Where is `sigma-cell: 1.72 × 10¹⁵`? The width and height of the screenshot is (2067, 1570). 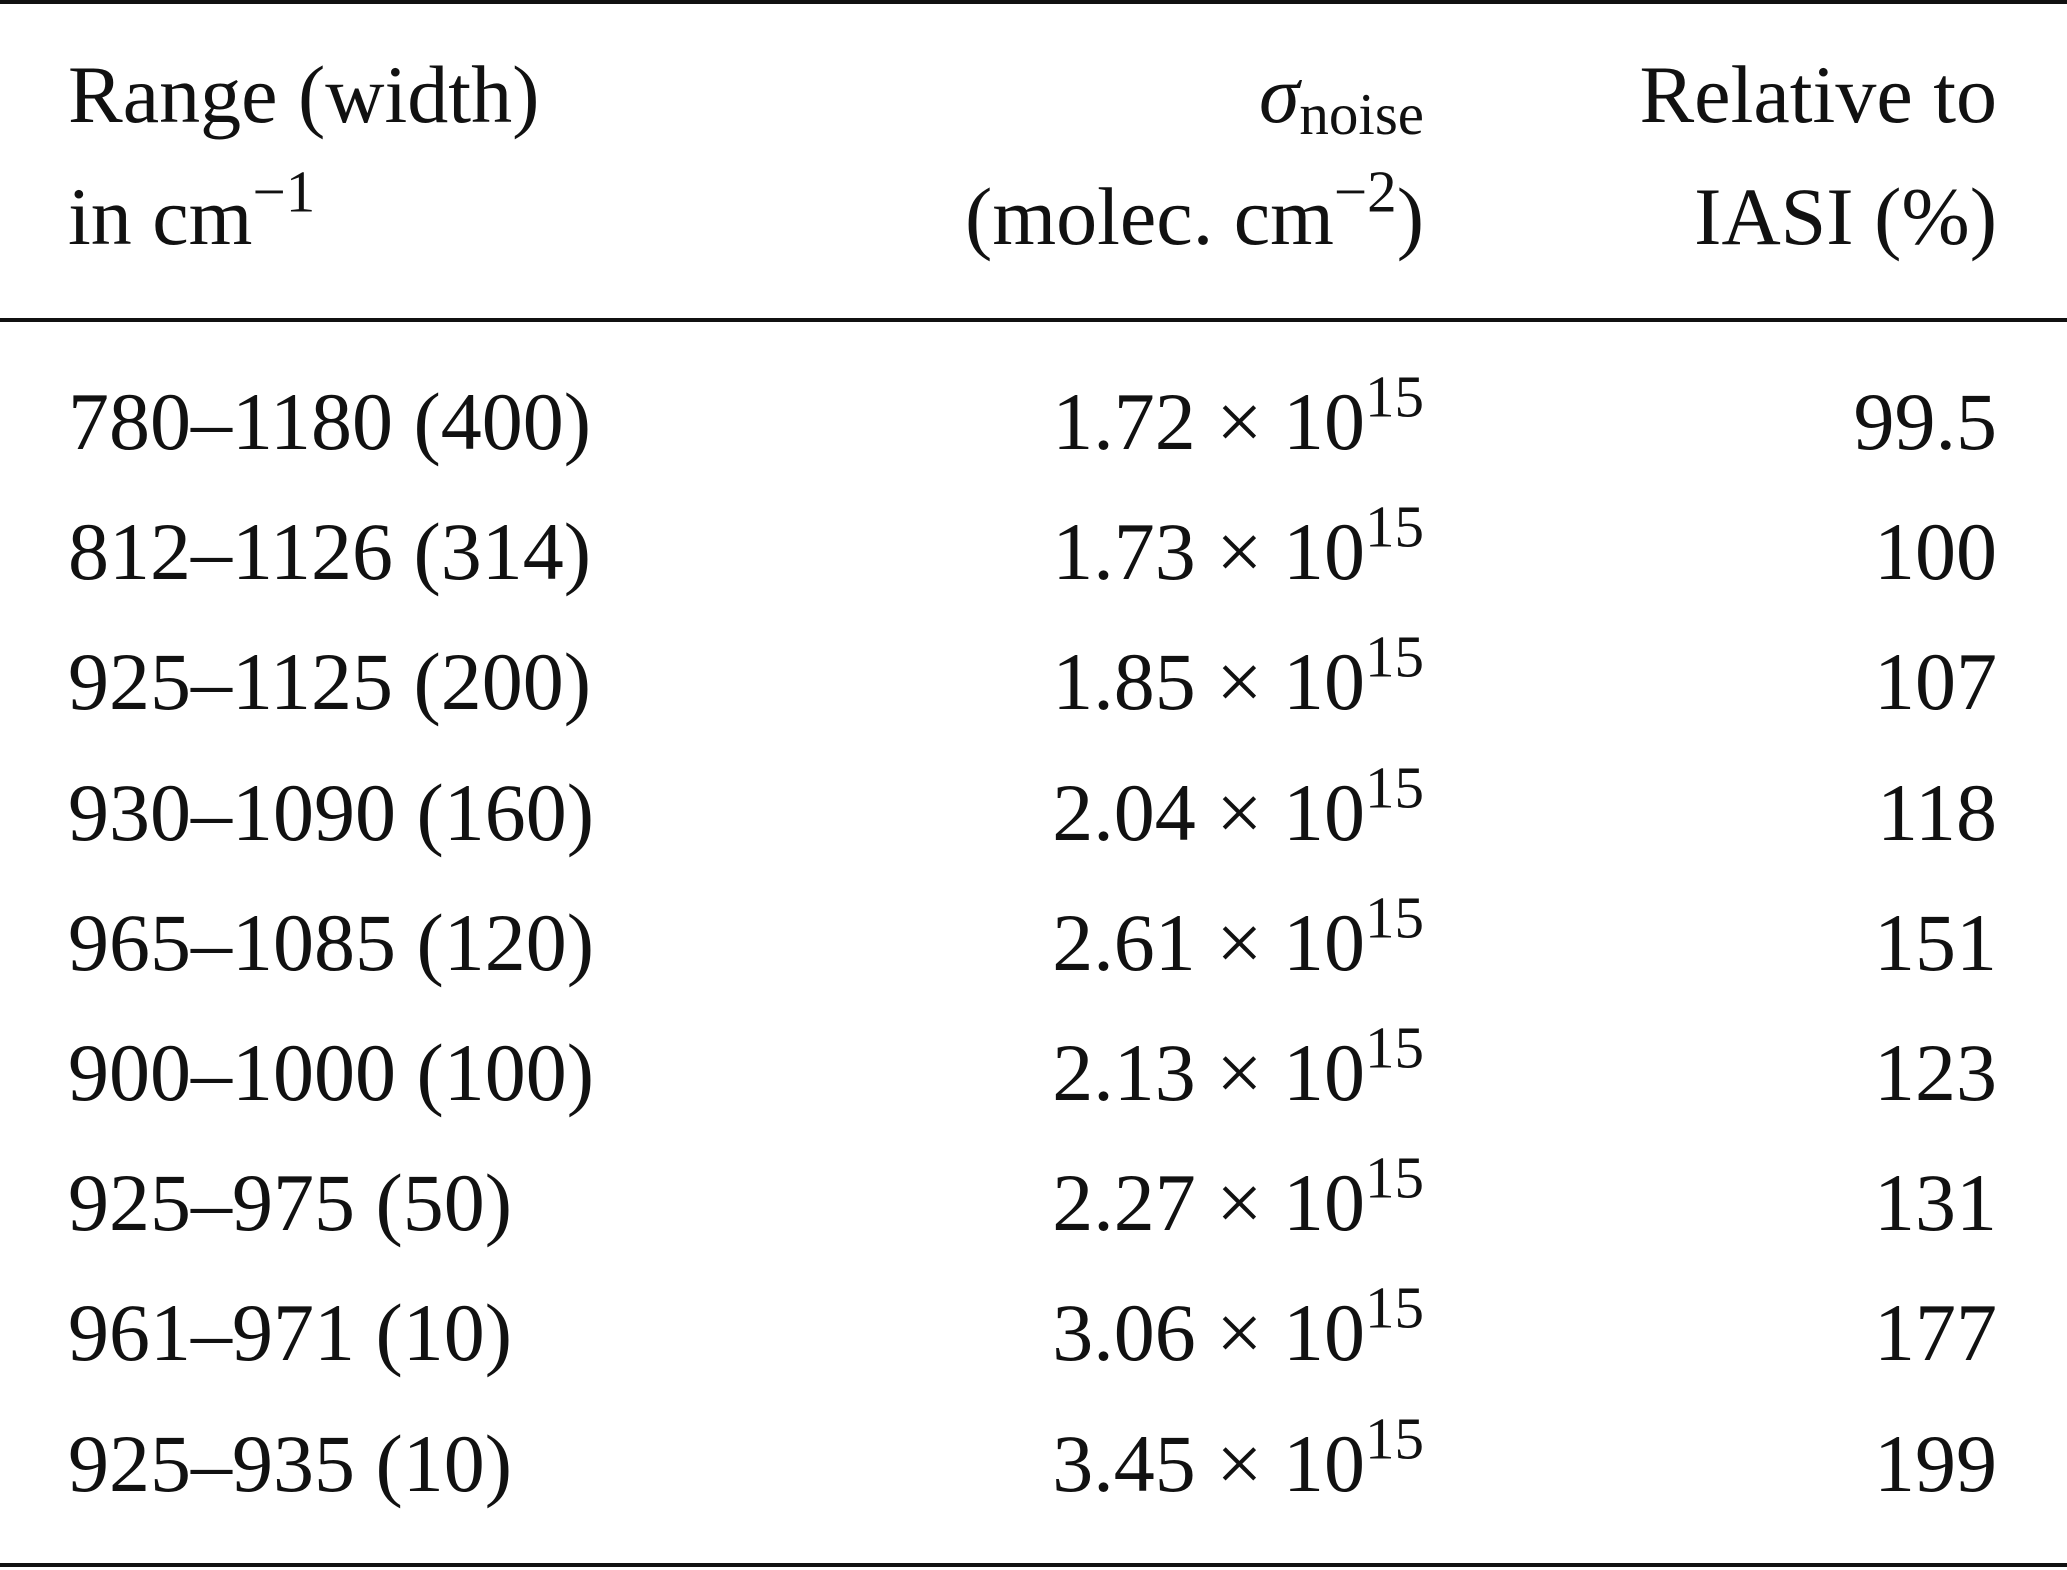 sigma-cell: 1.72 × 10¹⁵ is located at coordinates (1238, 422).